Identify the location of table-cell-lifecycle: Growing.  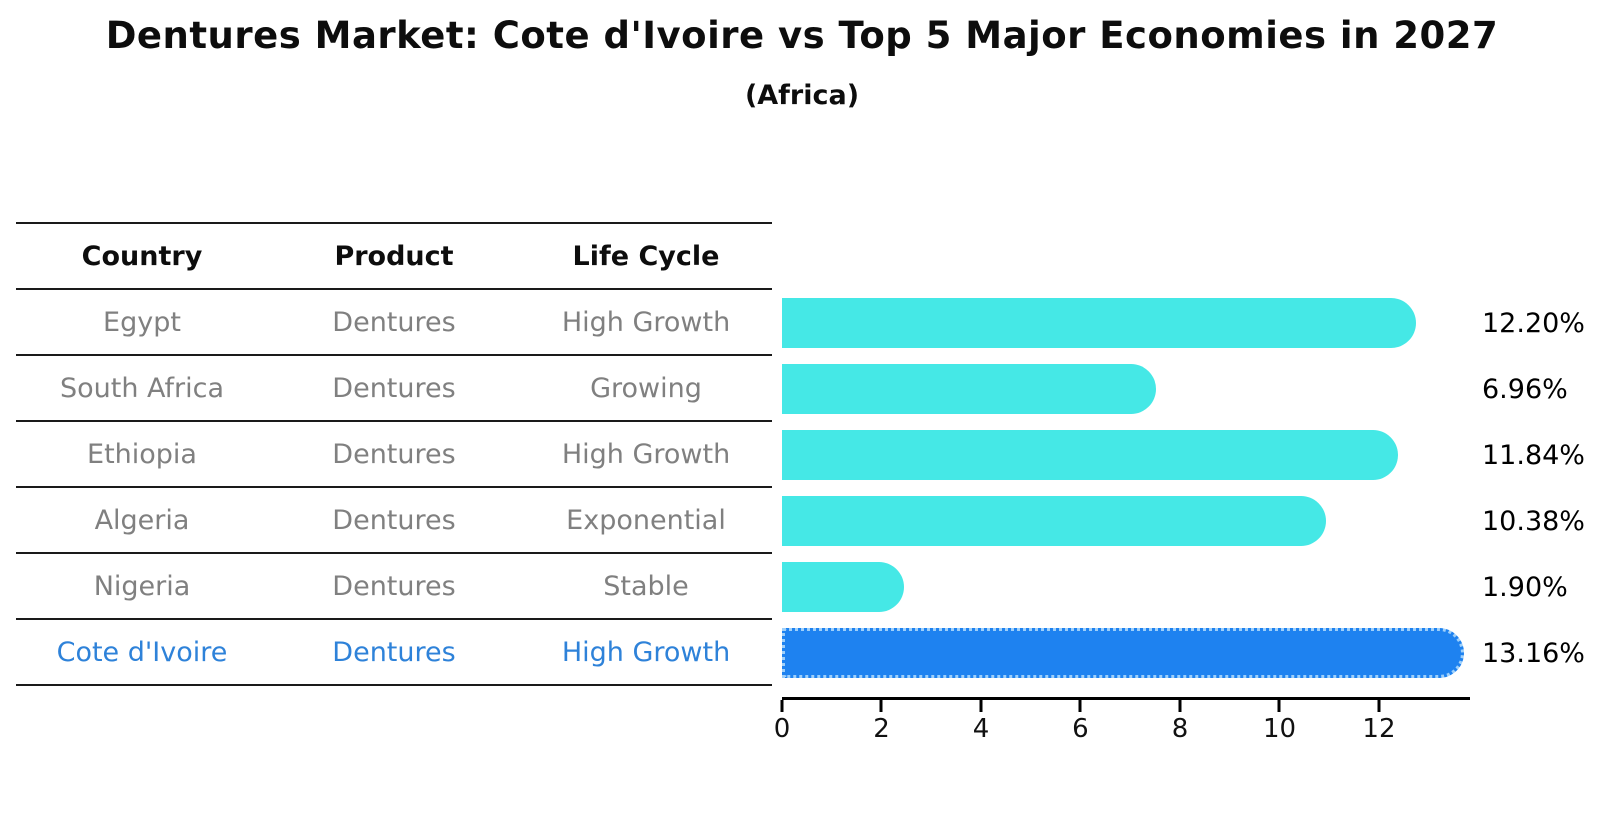
(646, 388).